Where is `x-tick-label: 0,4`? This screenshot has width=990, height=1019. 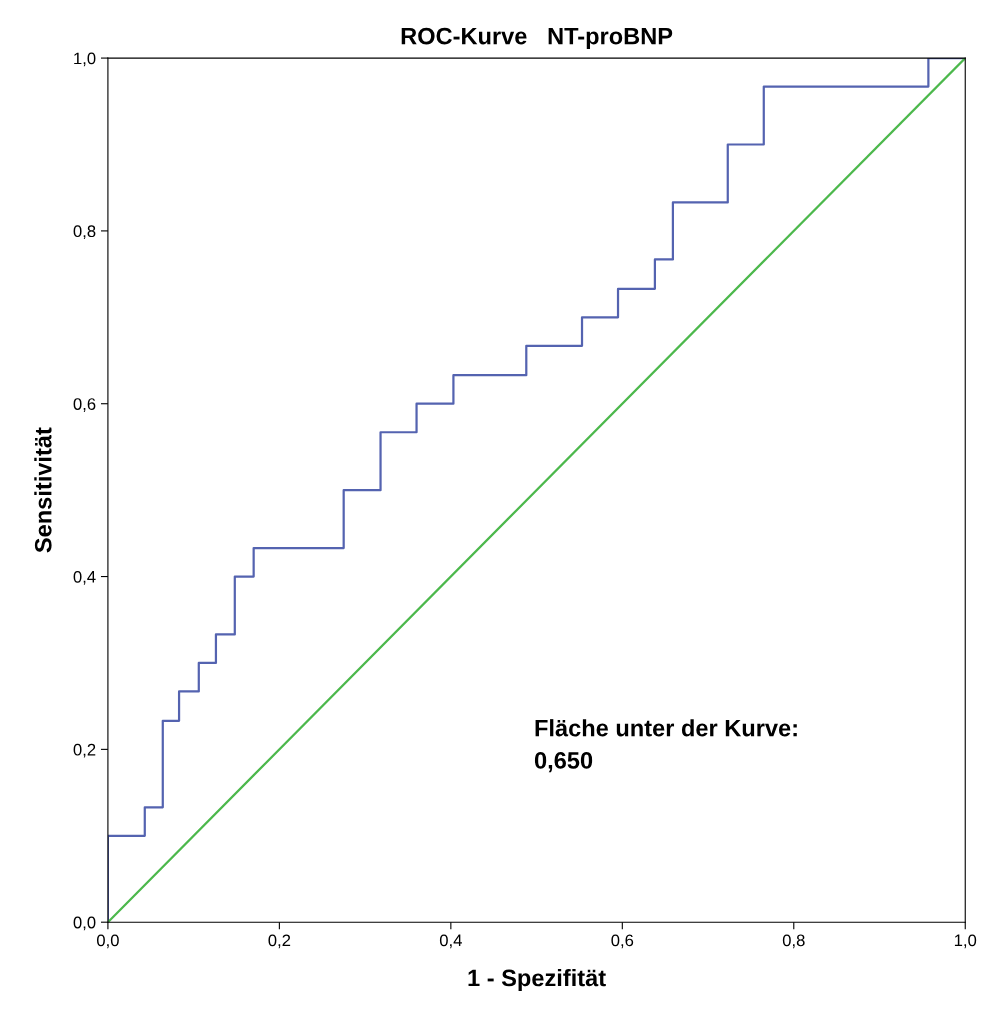 x-tick-label: 0,4 is located at coordinates (450, 941).